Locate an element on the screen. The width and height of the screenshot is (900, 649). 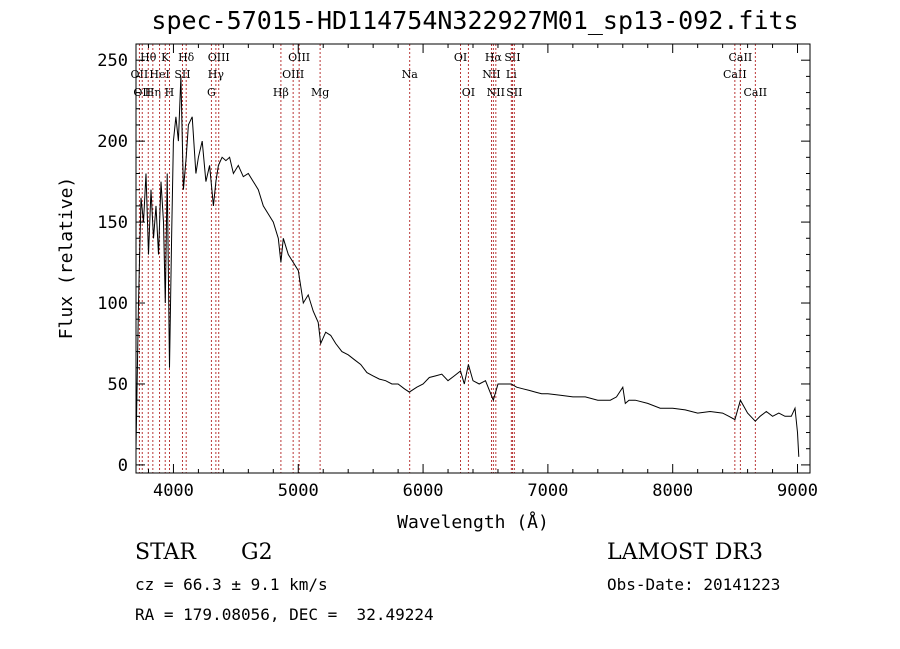
line-label: Hδ is located at coordinates (186, 57).